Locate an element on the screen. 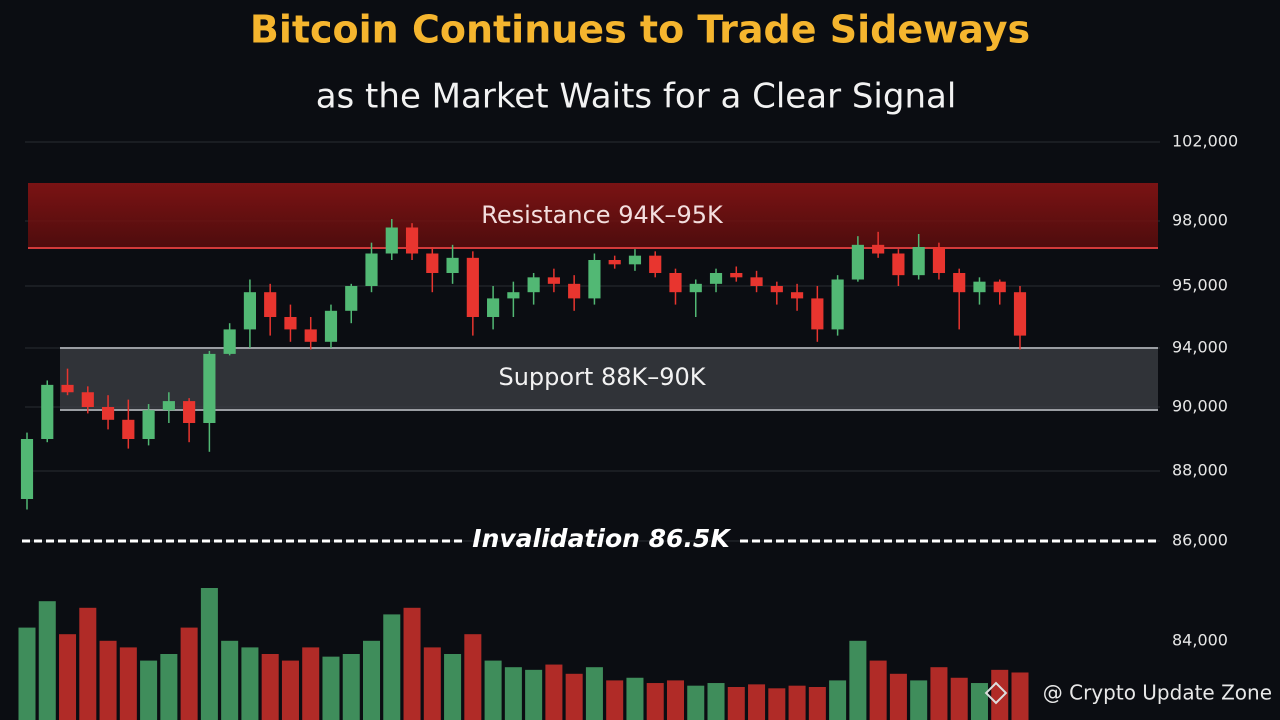 The height and width of the screenshot is (720, 1280). y-tick-label: 94,000 is located at coordinates (1200, 347).